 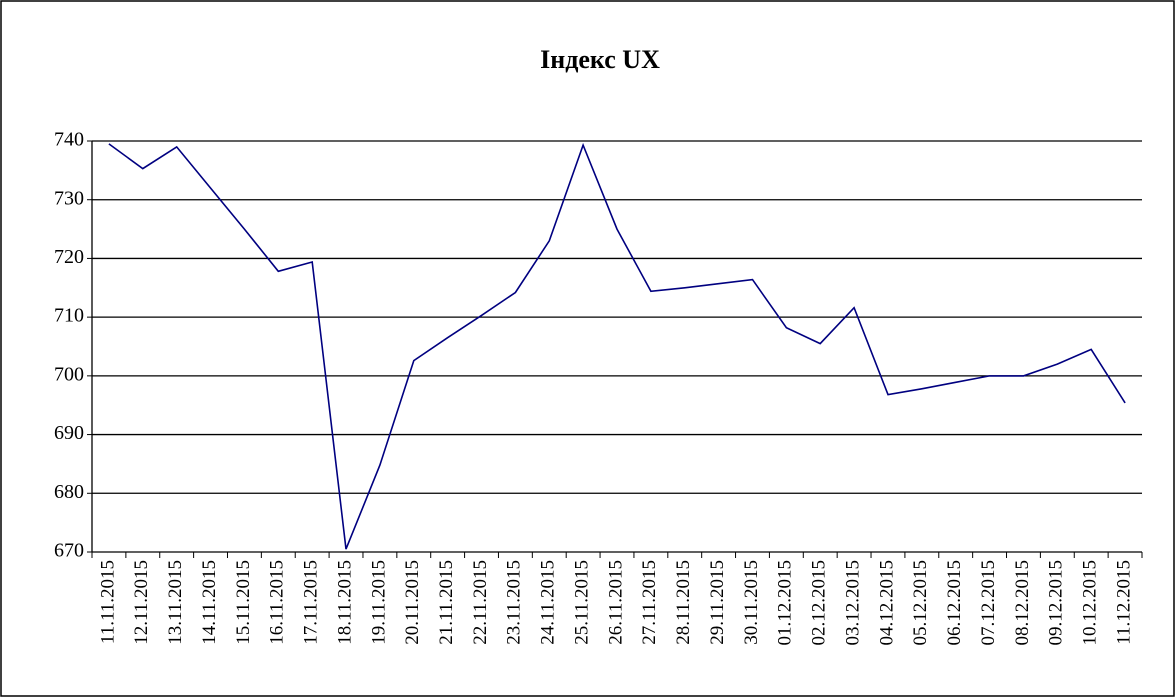 I want to click on x-tick-label: 02.12.2015, so click(x=819, y=603).